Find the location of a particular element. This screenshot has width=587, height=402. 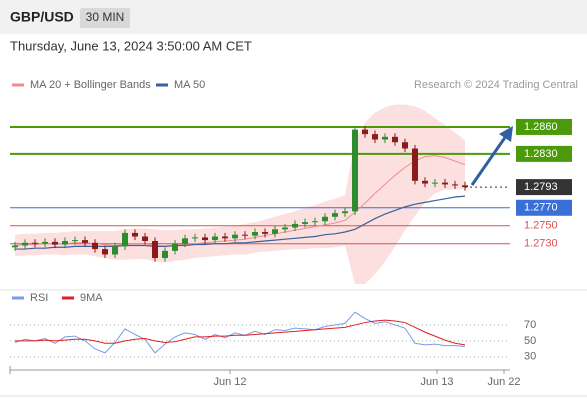

x-tick-label: Jun 12 is located at coordinates (229, 382).